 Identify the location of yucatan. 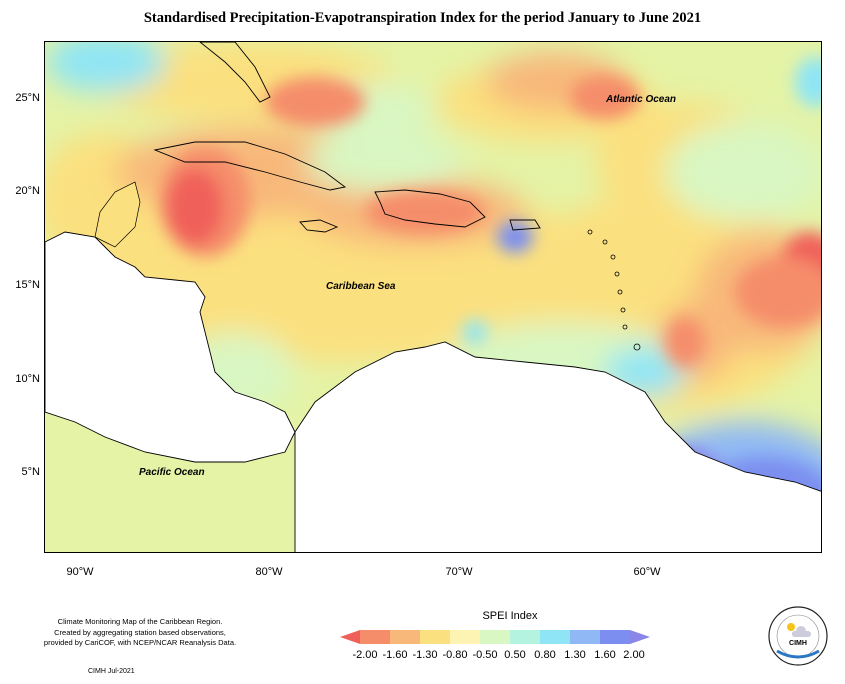
(117, 214).